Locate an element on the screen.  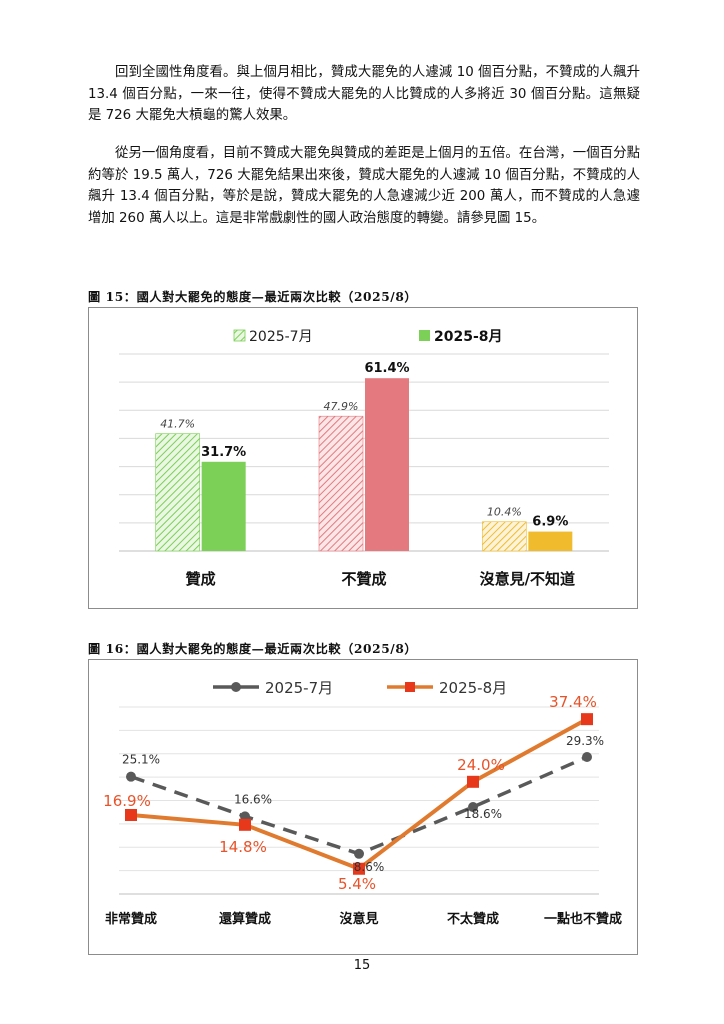
category-label-3: 不太贊成 is located at coordinates (473, 919).